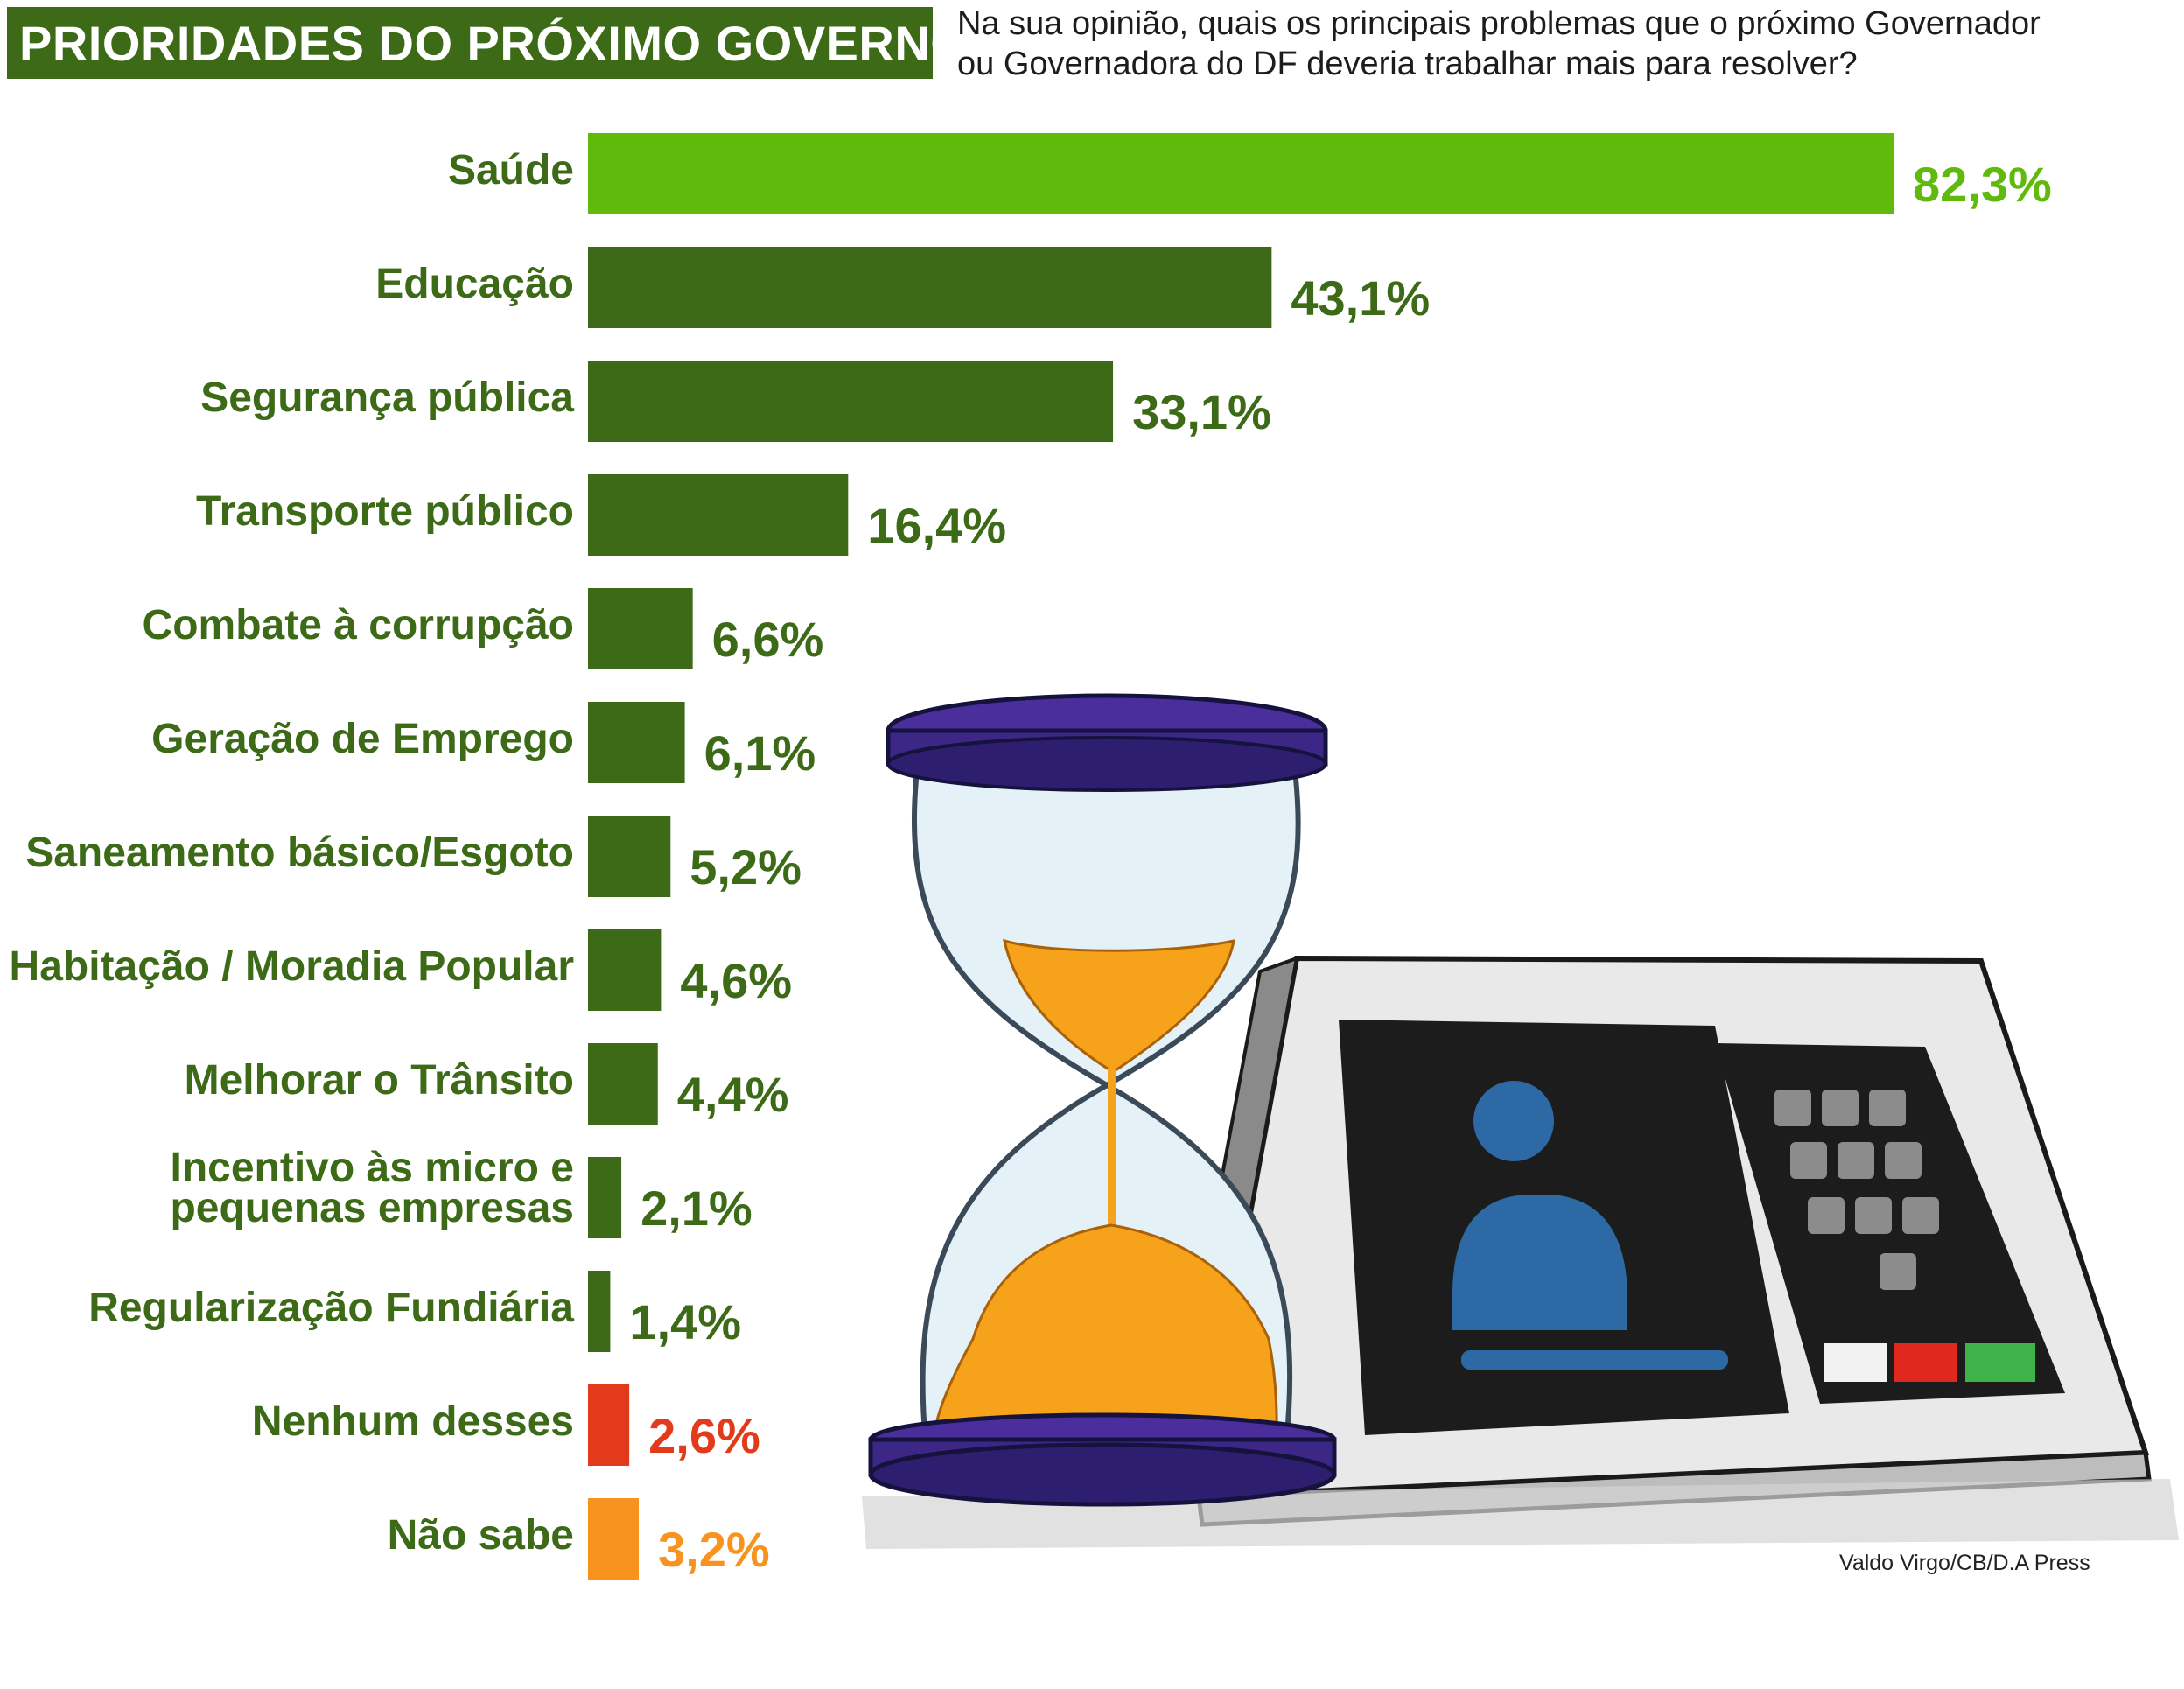  Describe the element at coordinates (696, 1208) in the screenshot. I see `value-label-incentivo-as-micro-e-pequenas-empresas: 2,1%` at that location.